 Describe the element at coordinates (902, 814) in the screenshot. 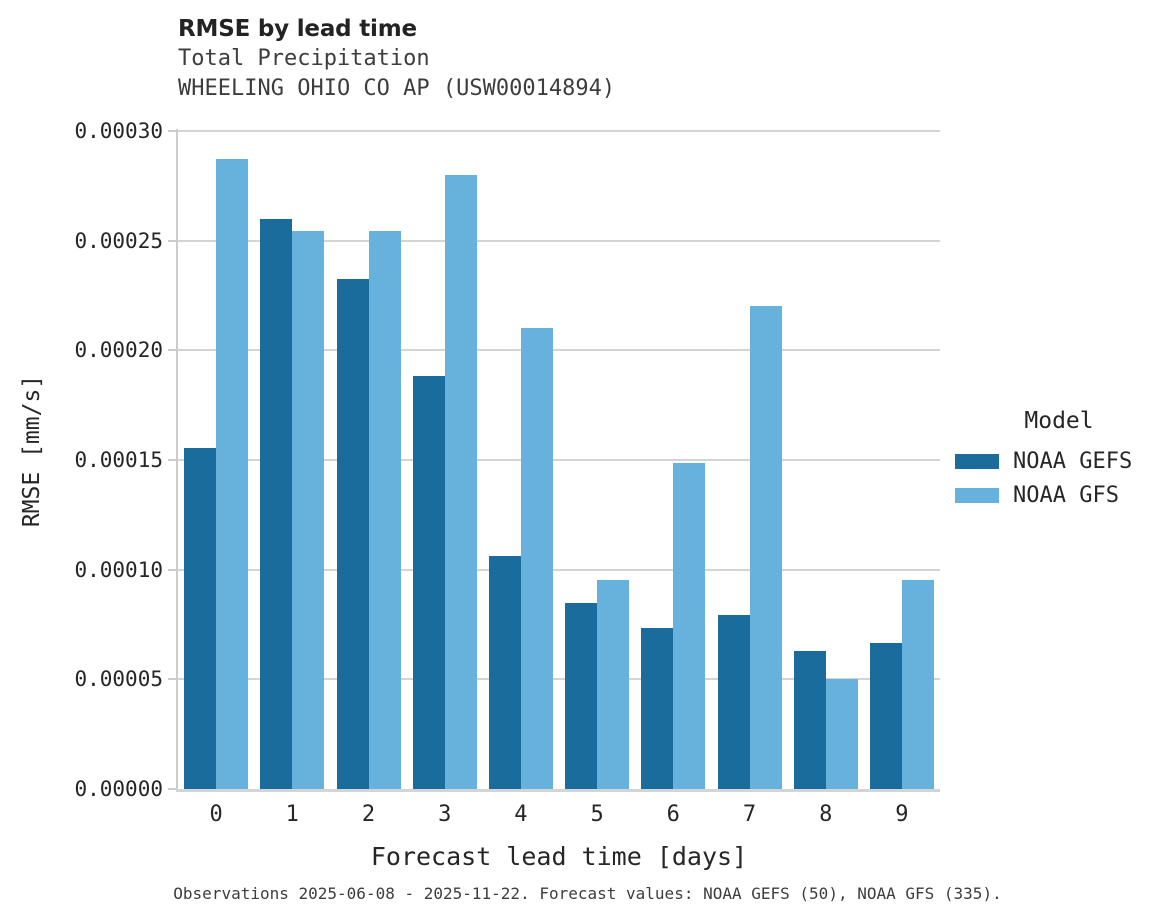

I see `x-axis-tick-label: 9` at that location.